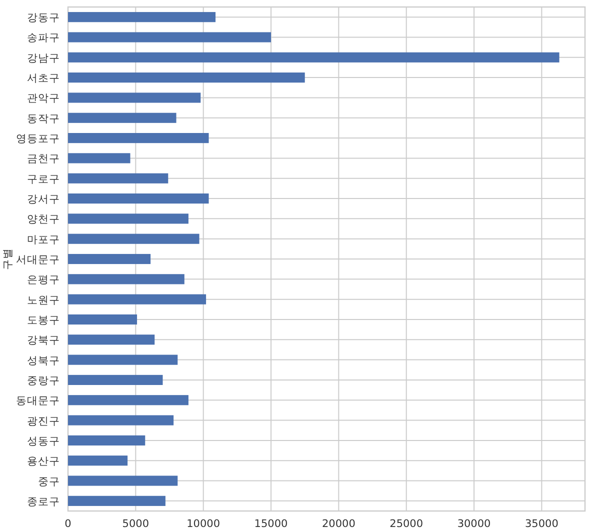 The image size is (598, 531). Describe the element at coordinates (43, 118) in the screenshot. I see `y-tick-label: 동작구` at that location.